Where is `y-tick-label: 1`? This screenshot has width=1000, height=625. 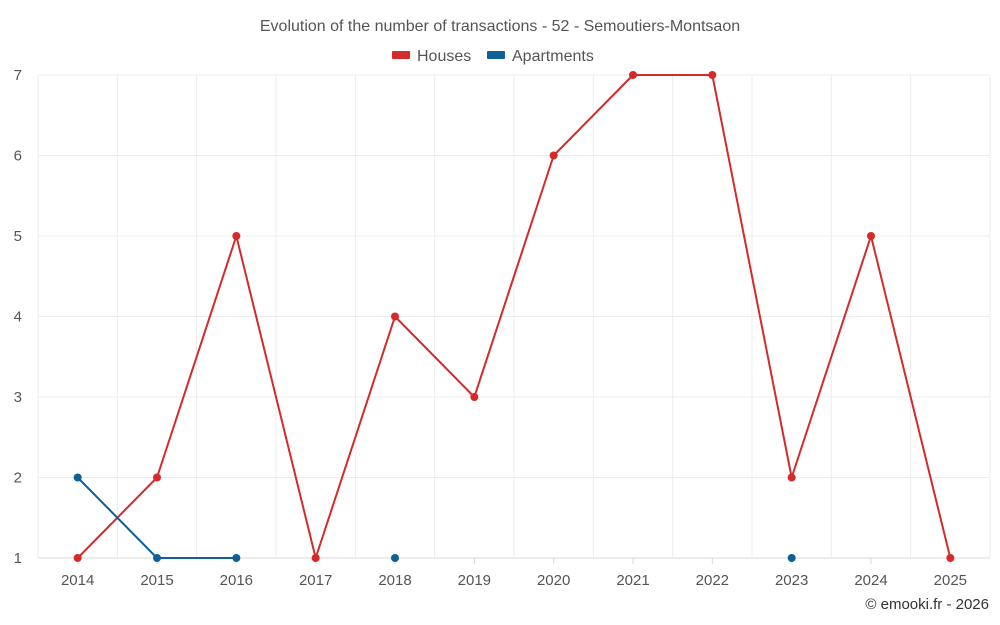 y-tick-label: 1 is located at coordinates (18, 558).